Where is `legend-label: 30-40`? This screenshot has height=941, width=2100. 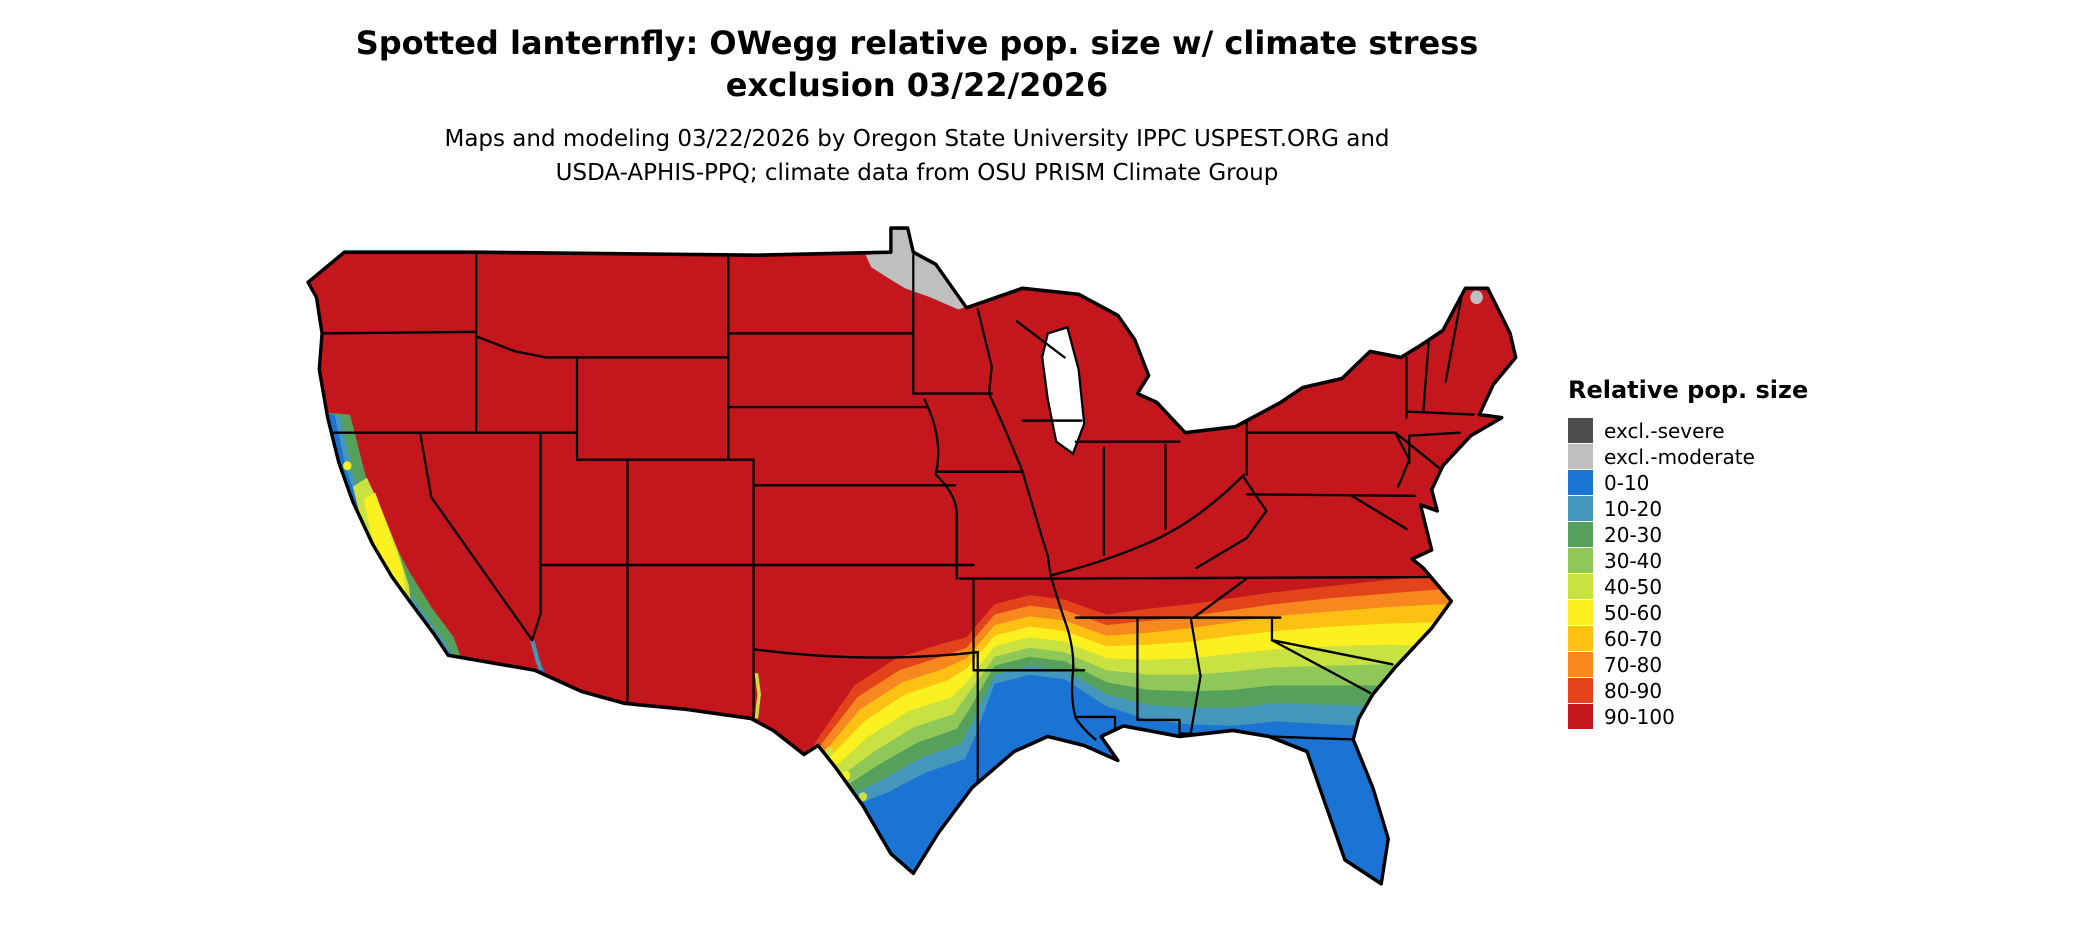 legend-label: 30-40 is located at coordinates (1633, 560).